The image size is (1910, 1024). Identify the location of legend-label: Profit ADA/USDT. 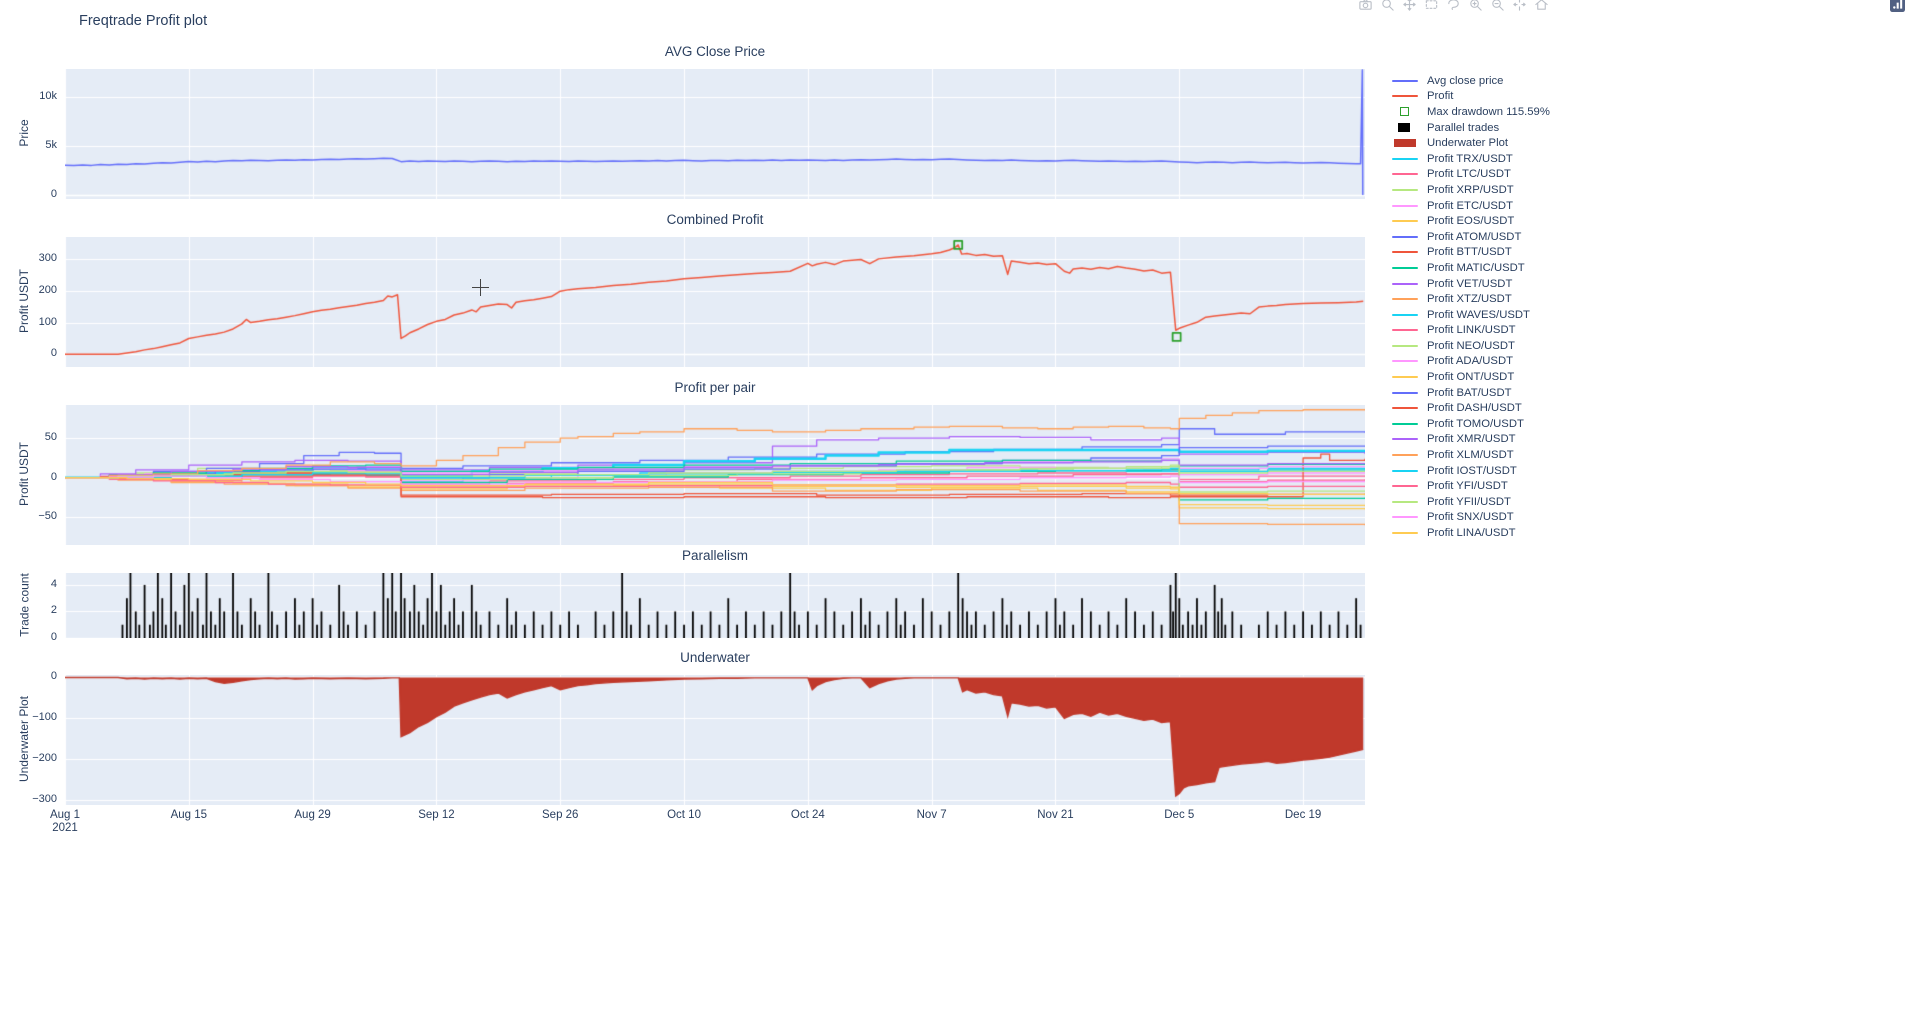
(1470, 361).